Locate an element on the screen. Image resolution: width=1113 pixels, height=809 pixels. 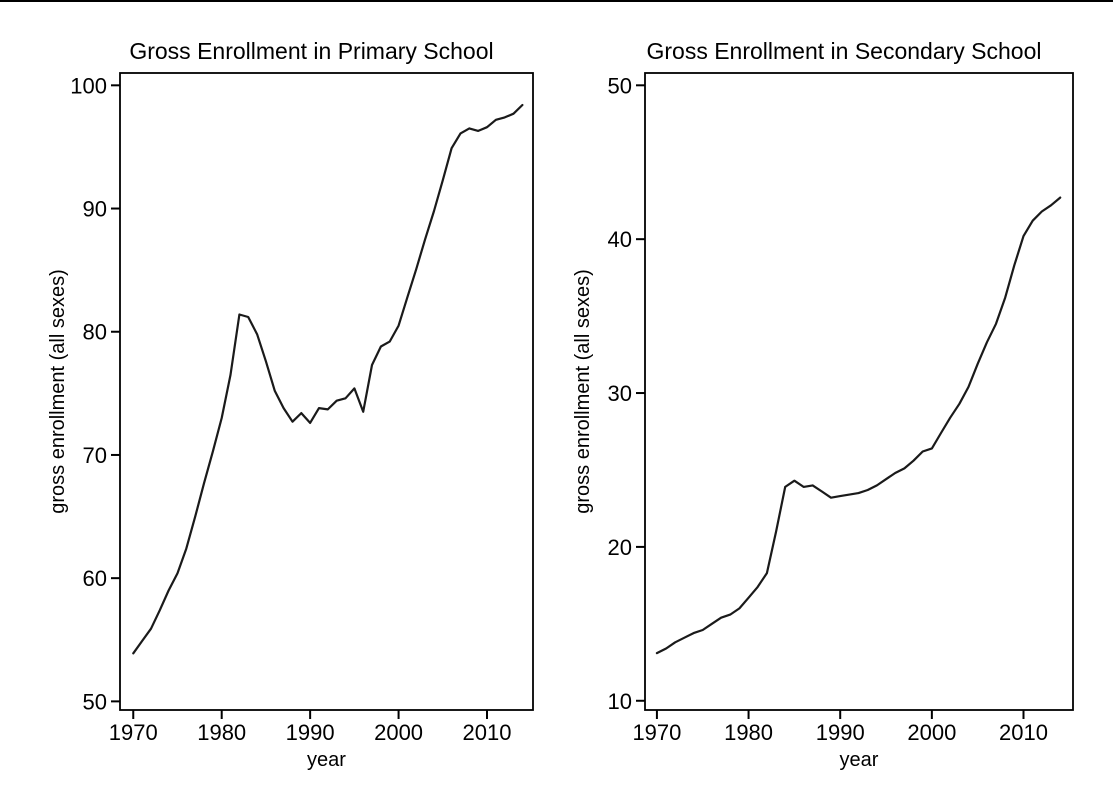
y-tick-label: 80 is located at coordinates (95, 332).